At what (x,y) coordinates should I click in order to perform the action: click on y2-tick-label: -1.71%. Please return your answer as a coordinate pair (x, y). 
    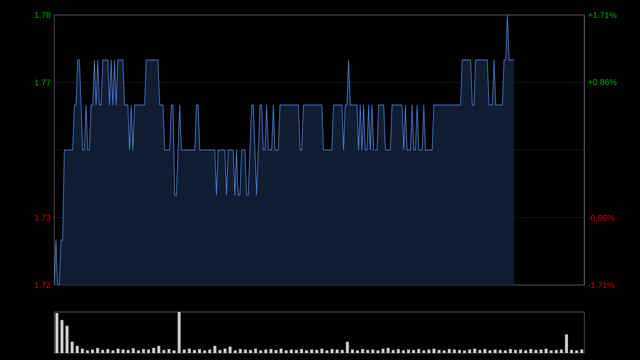
    Looking at the image, I should click on (601, 285).